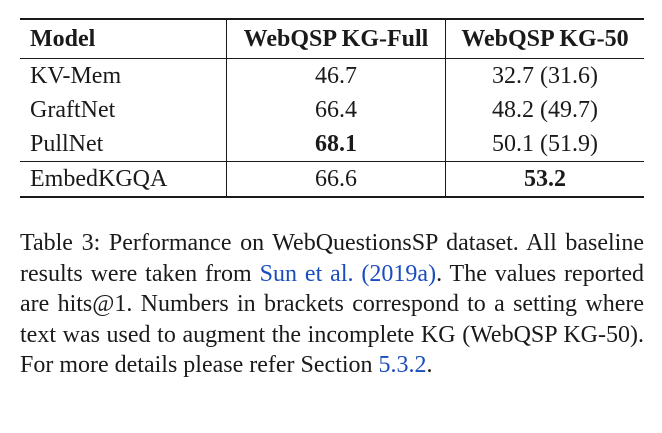 This screenshot has width=662, height=433. What do you see at coordinates (336, 39) in the screenshot?
I see `header-webqsp-kg-full: WebQSP KG-Full` at bounding box center [336, 39].